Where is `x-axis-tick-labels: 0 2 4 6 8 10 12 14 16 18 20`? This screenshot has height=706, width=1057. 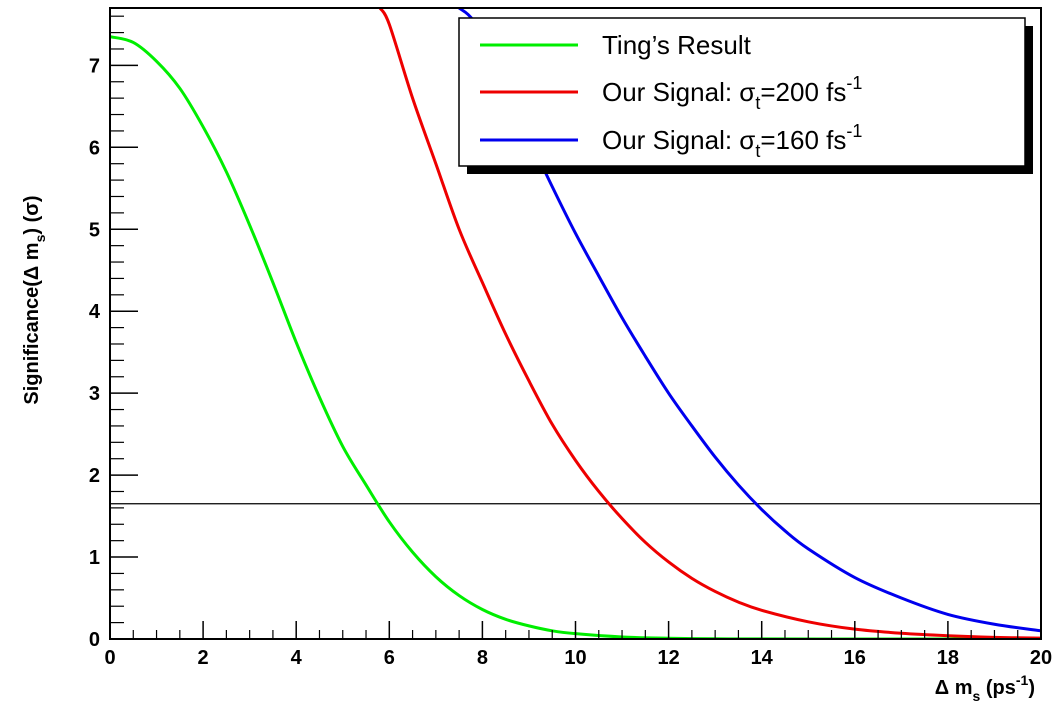
x-axis-tick-labels: 0 2 4 6 8 10 12 14 16 18 20 is located at coordinates (578, 658).